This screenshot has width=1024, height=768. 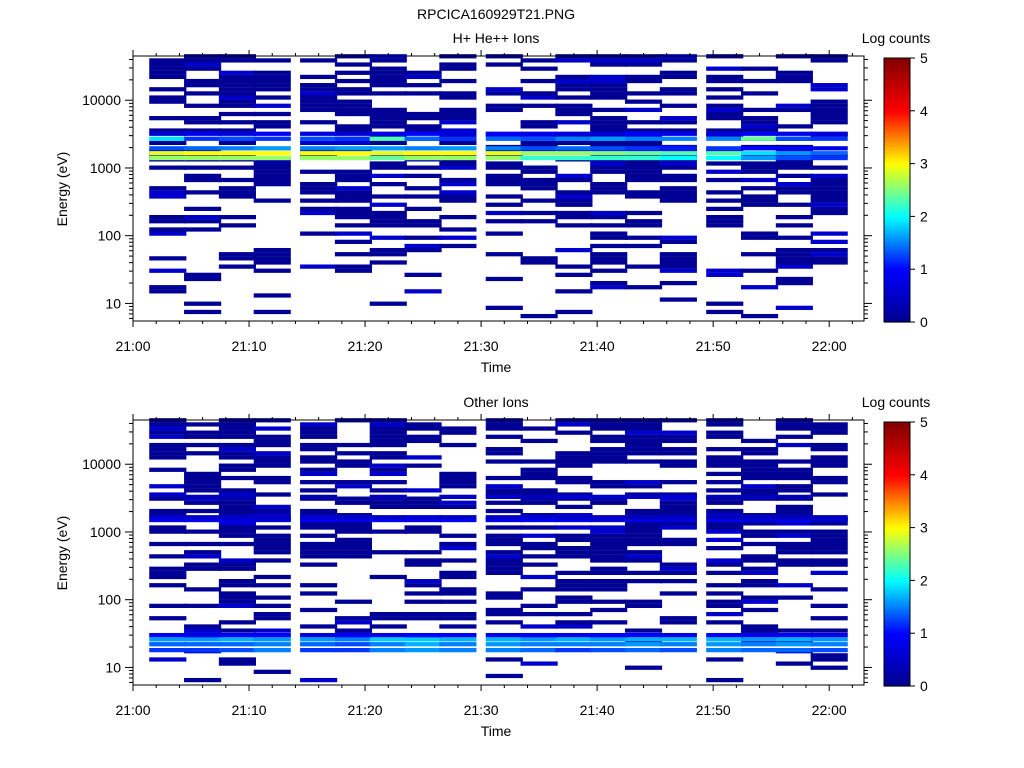 I want to click on x-tick-label: 21:00, so click(x=132, y=710).